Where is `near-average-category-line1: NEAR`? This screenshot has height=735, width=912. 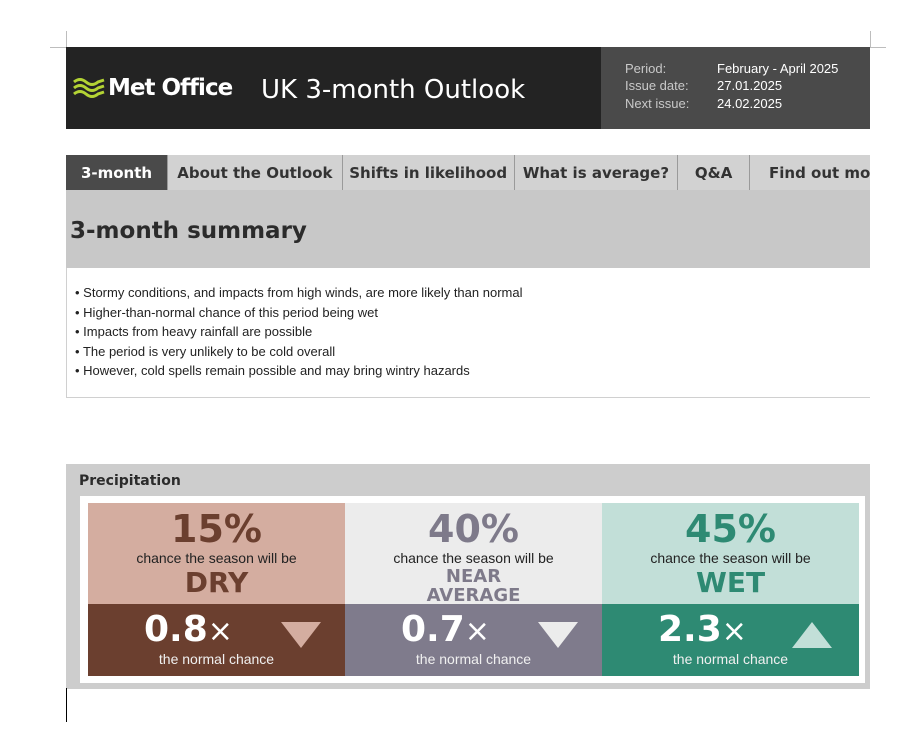
near-average-category-line1: NEAR is located at coordinates (473, 576).